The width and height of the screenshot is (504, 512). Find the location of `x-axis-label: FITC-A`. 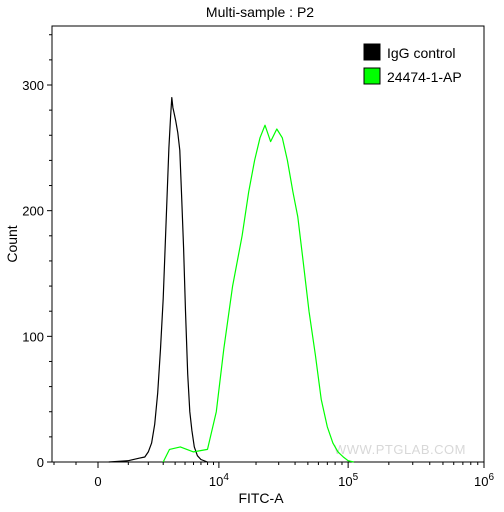

x-axis-label: FITC-A is located at coordinates (261, 498).